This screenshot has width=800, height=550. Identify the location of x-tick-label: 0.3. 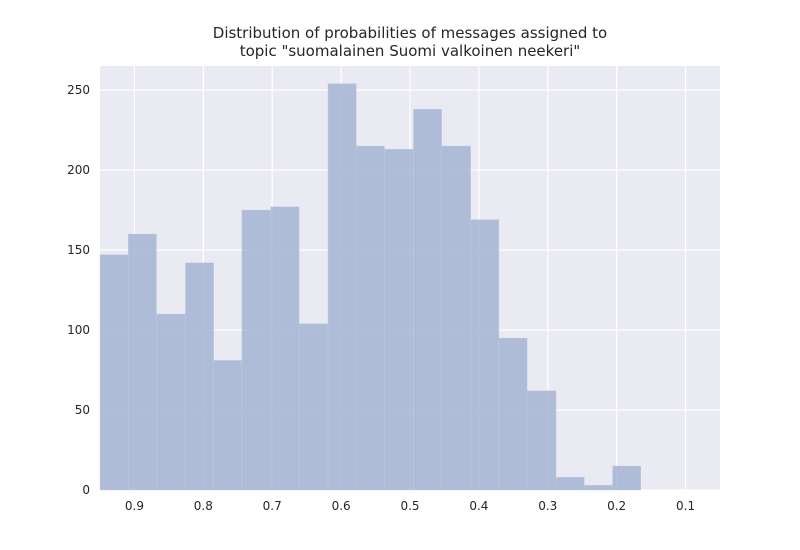
(547, 506).